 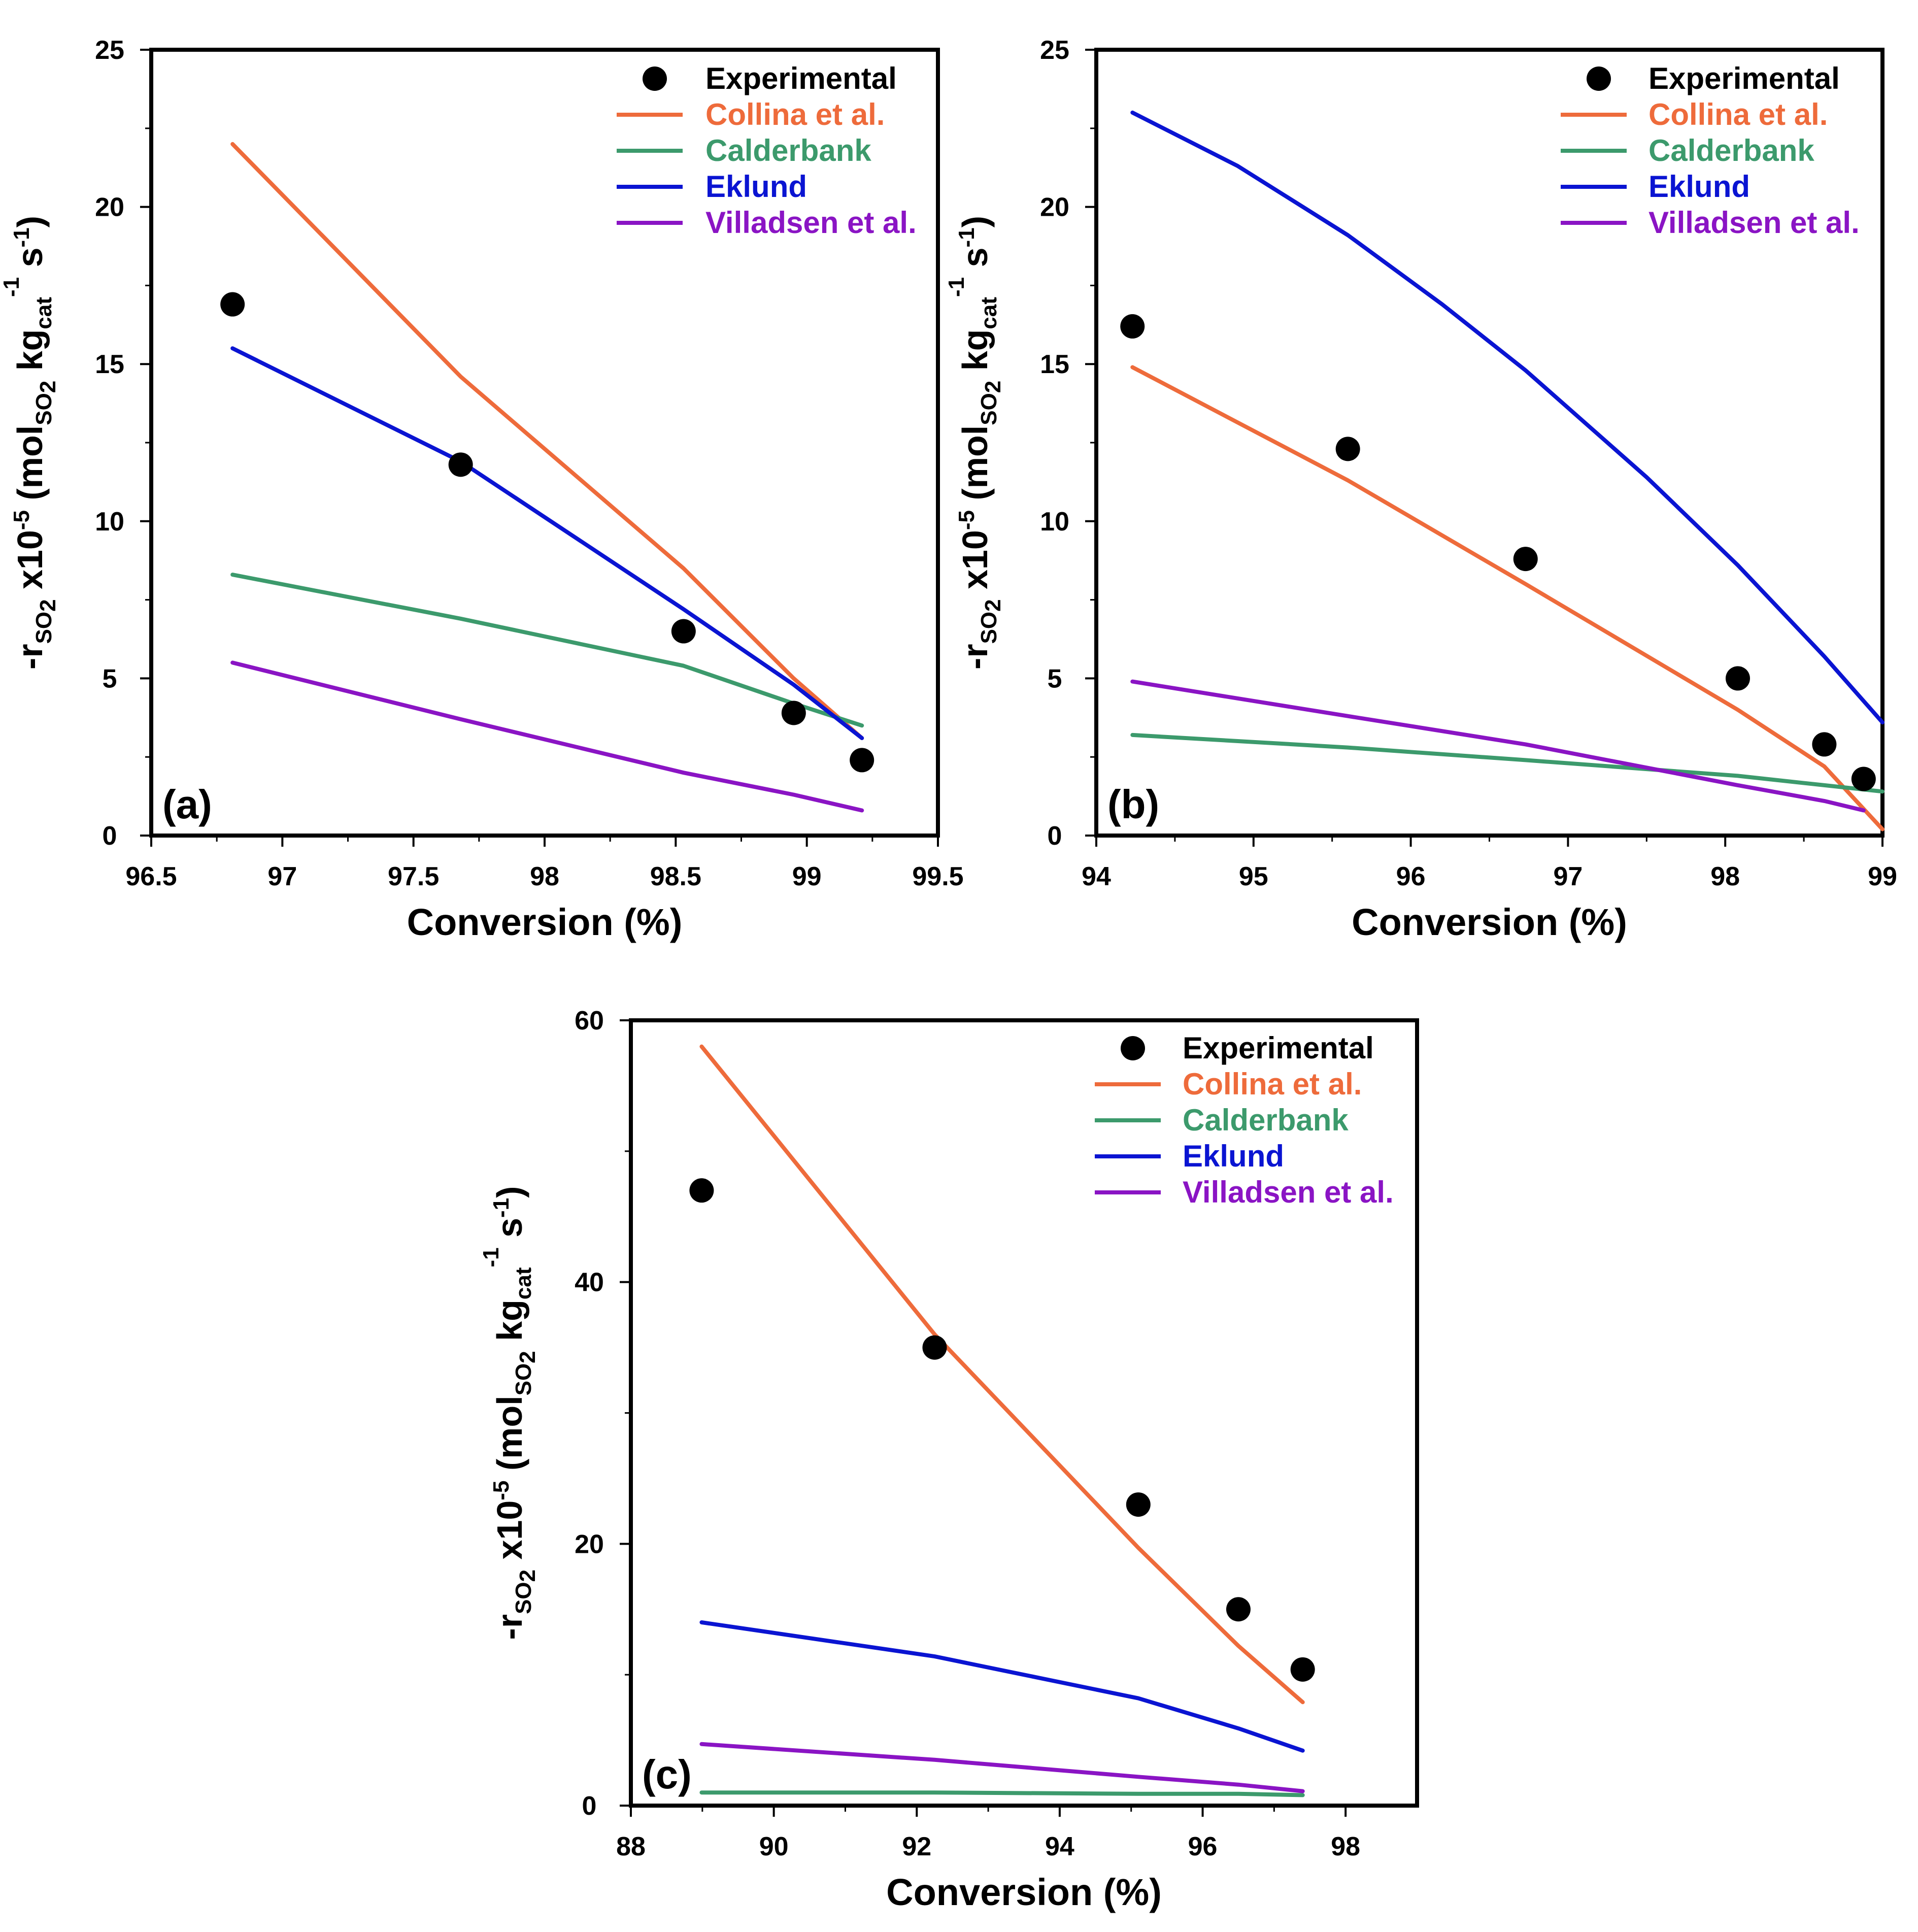 I want to click on y-axis-title-1: -rSO2 x10-5 (molSO2 kgcat-1 s-1), so click(x=30, y=443).